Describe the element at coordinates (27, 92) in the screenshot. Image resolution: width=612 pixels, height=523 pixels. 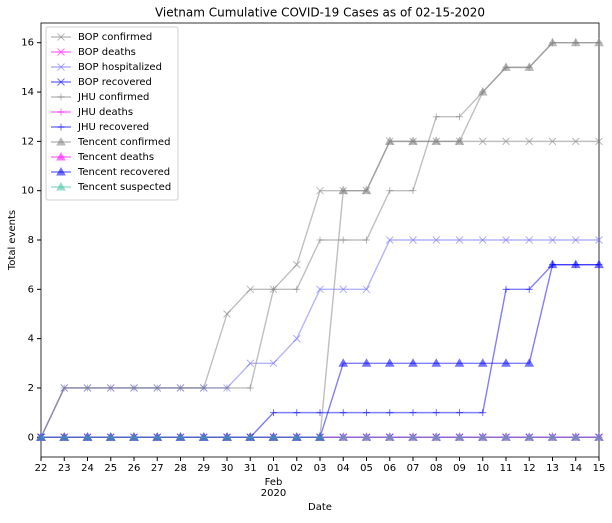
I see `y-tick-label: 14` at that location.